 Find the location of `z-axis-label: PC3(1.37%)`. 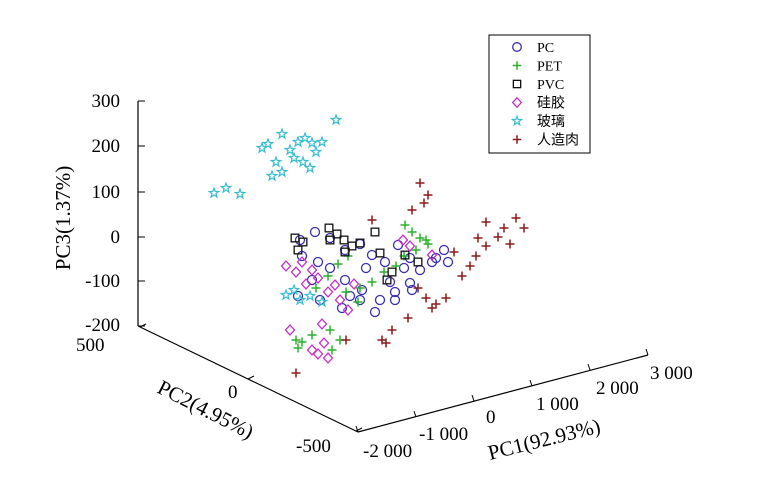

z-axis-label: PC3(1.37%) is located at coordinates (63, 218).